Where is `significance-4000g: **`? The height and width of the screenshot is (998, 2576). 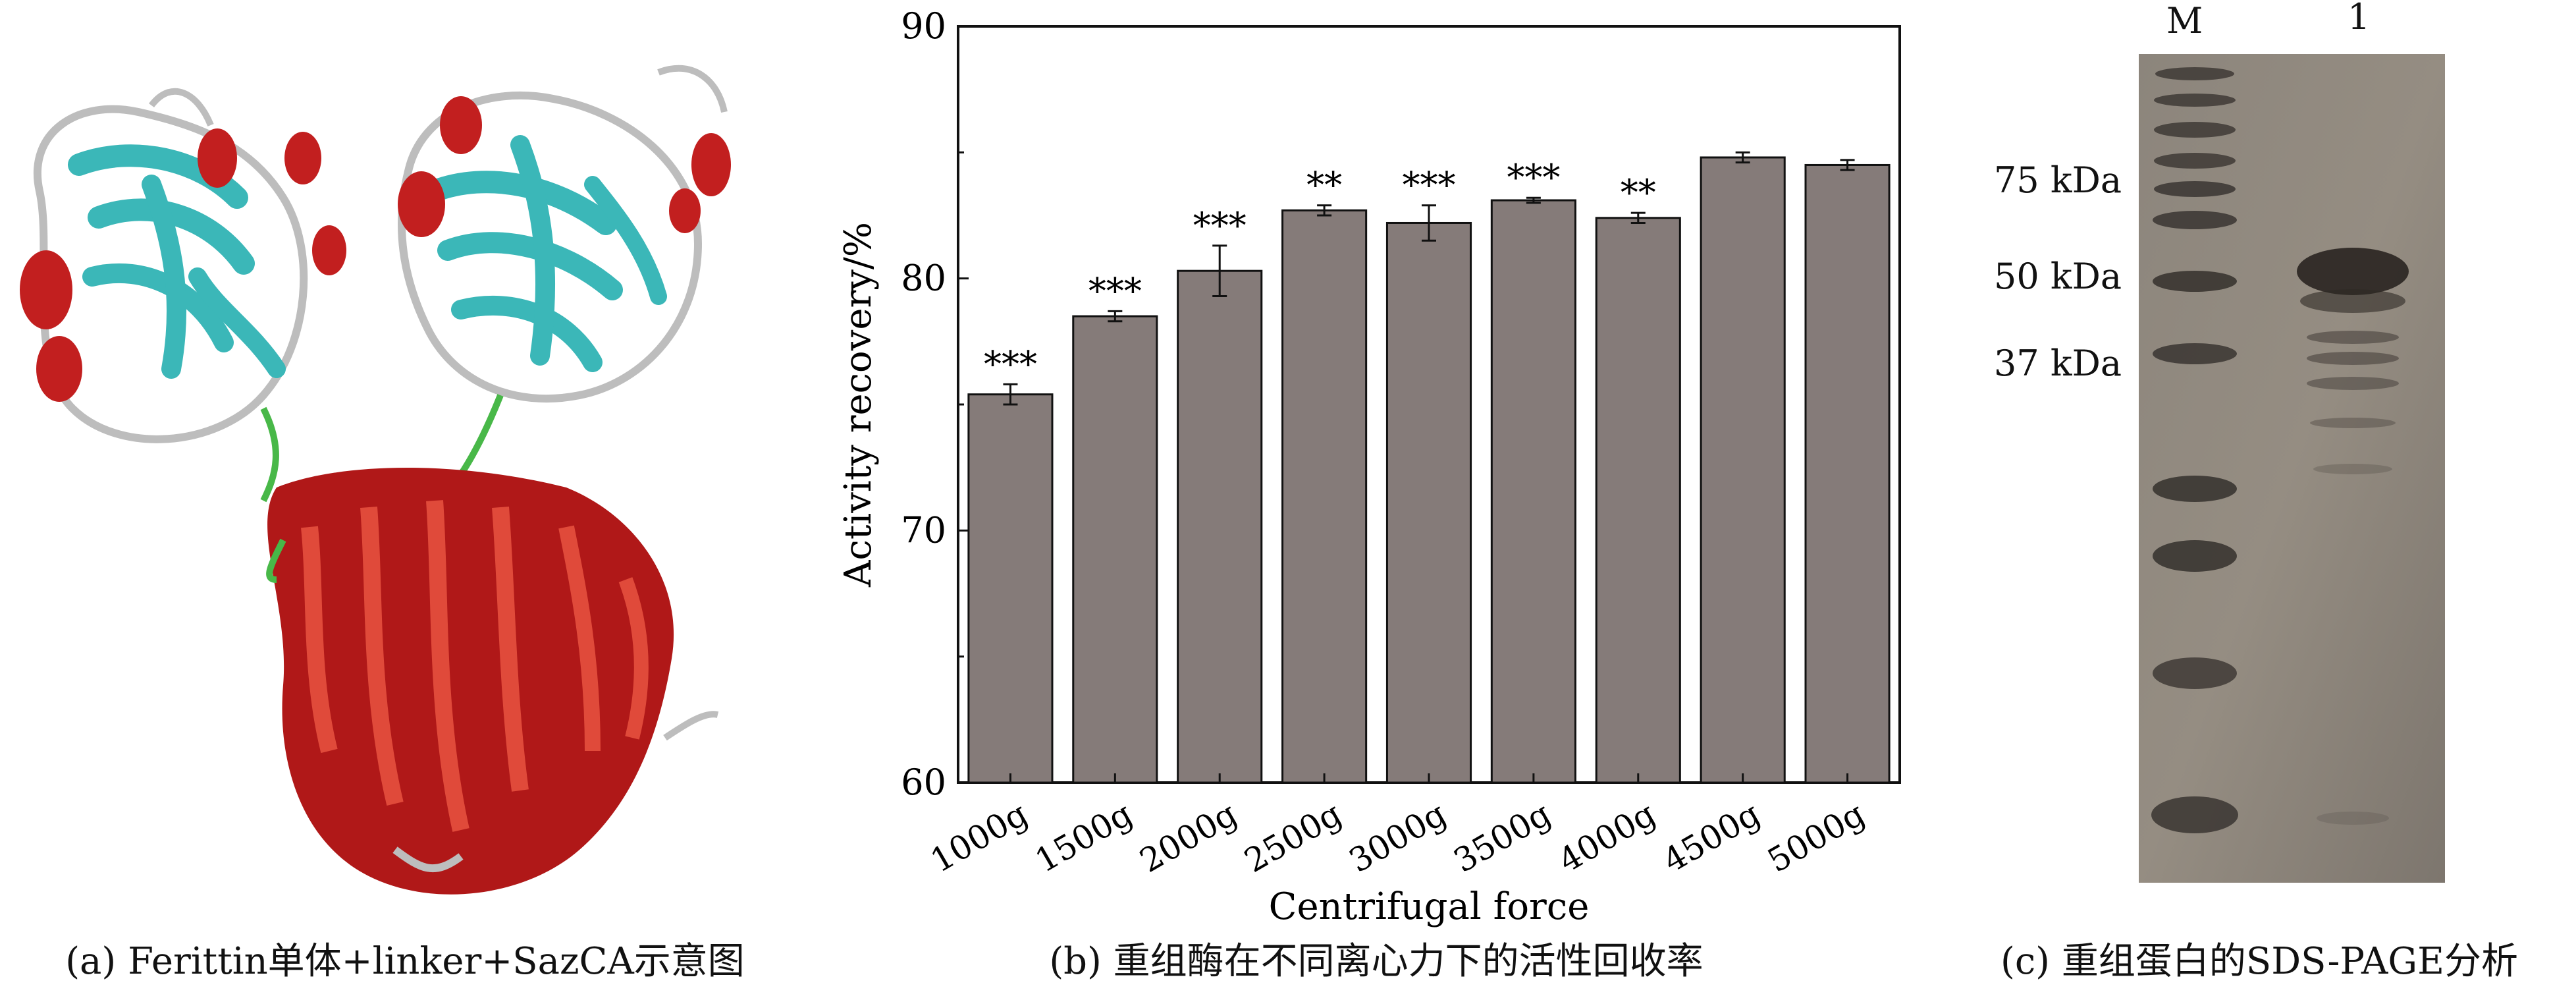 significance-4000g: ** is located at coordinates (1639, 192).